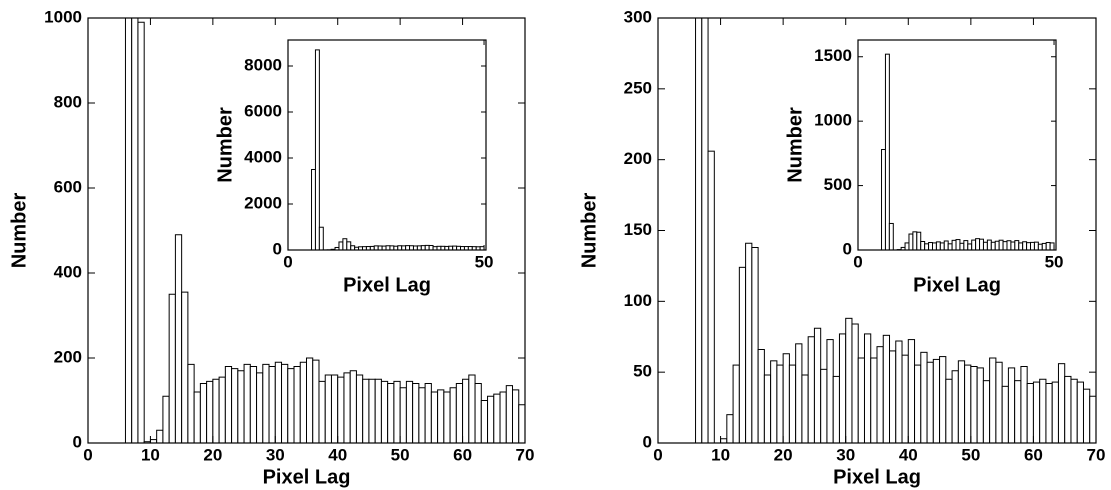 This screenshot has width=1111, height=490. Describe the element at coordinates (63, 16) in the screenshot. I see `y-tick-label: 1000` at that location.